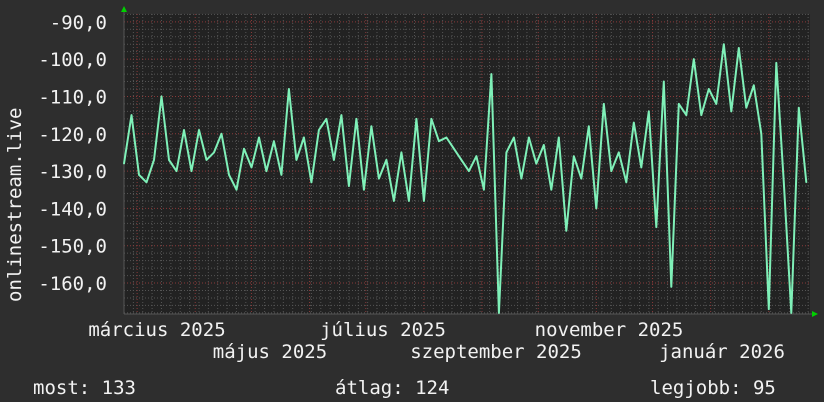 This screenshot has width=824, height=402. What do you see at coordinates (496, 352) in the screenshot?
I see `x-tick-label: szeptember 2025` at bounding box center [496, 352].